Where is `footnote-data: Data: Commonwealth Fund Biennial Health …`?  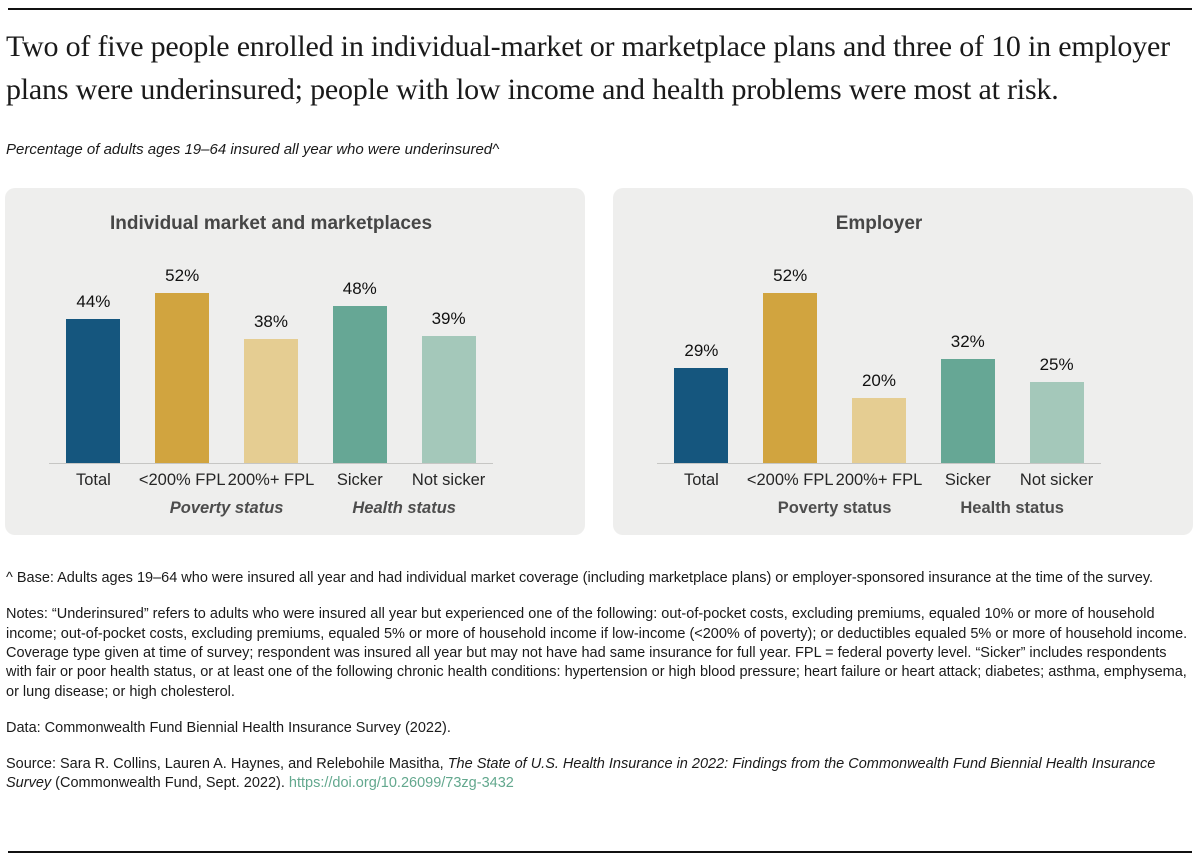
footnote-data: Data: Commonwealth Fund Biennial Health … is located at coordinates (228, 727).